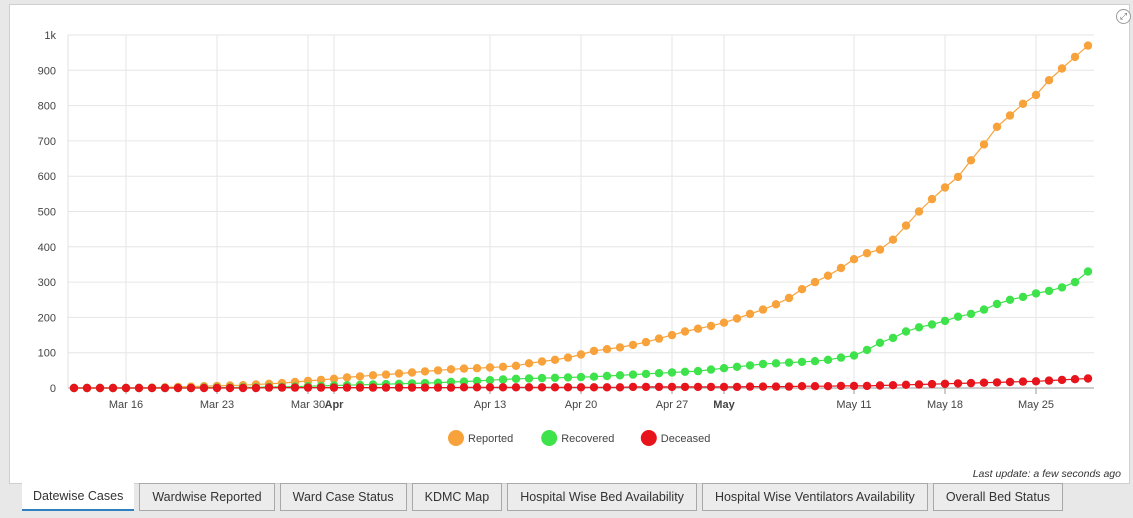 The height and width of the screenshot is (518, 1133). Describe the element at coordinates (457, 497) in the screenshot. I see `tab-kdmc-map: KDMC Map` at that location.